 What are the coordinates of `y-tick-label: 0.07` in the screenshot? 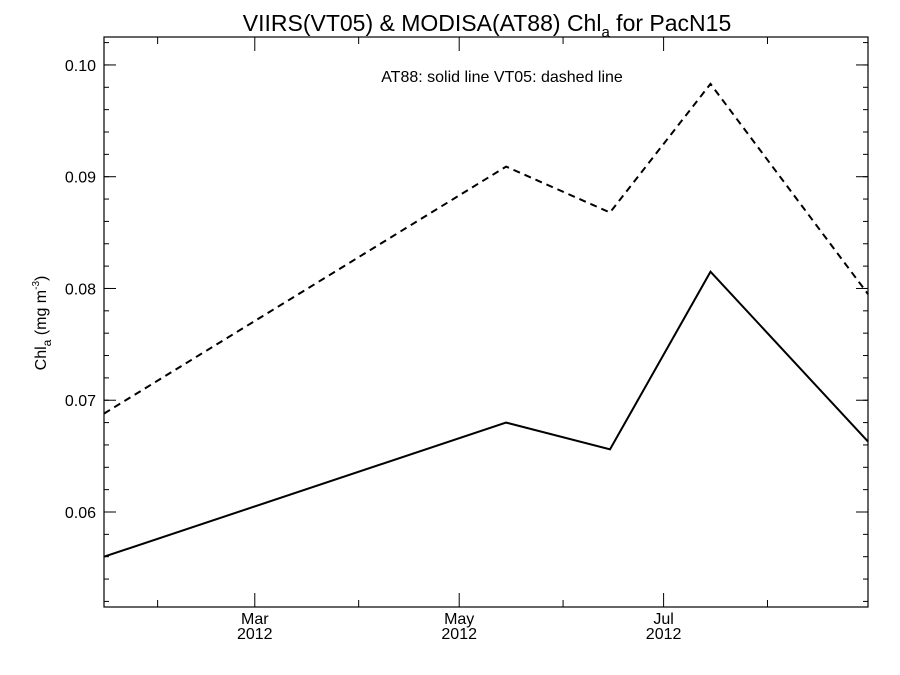 It's located at (80, 401).